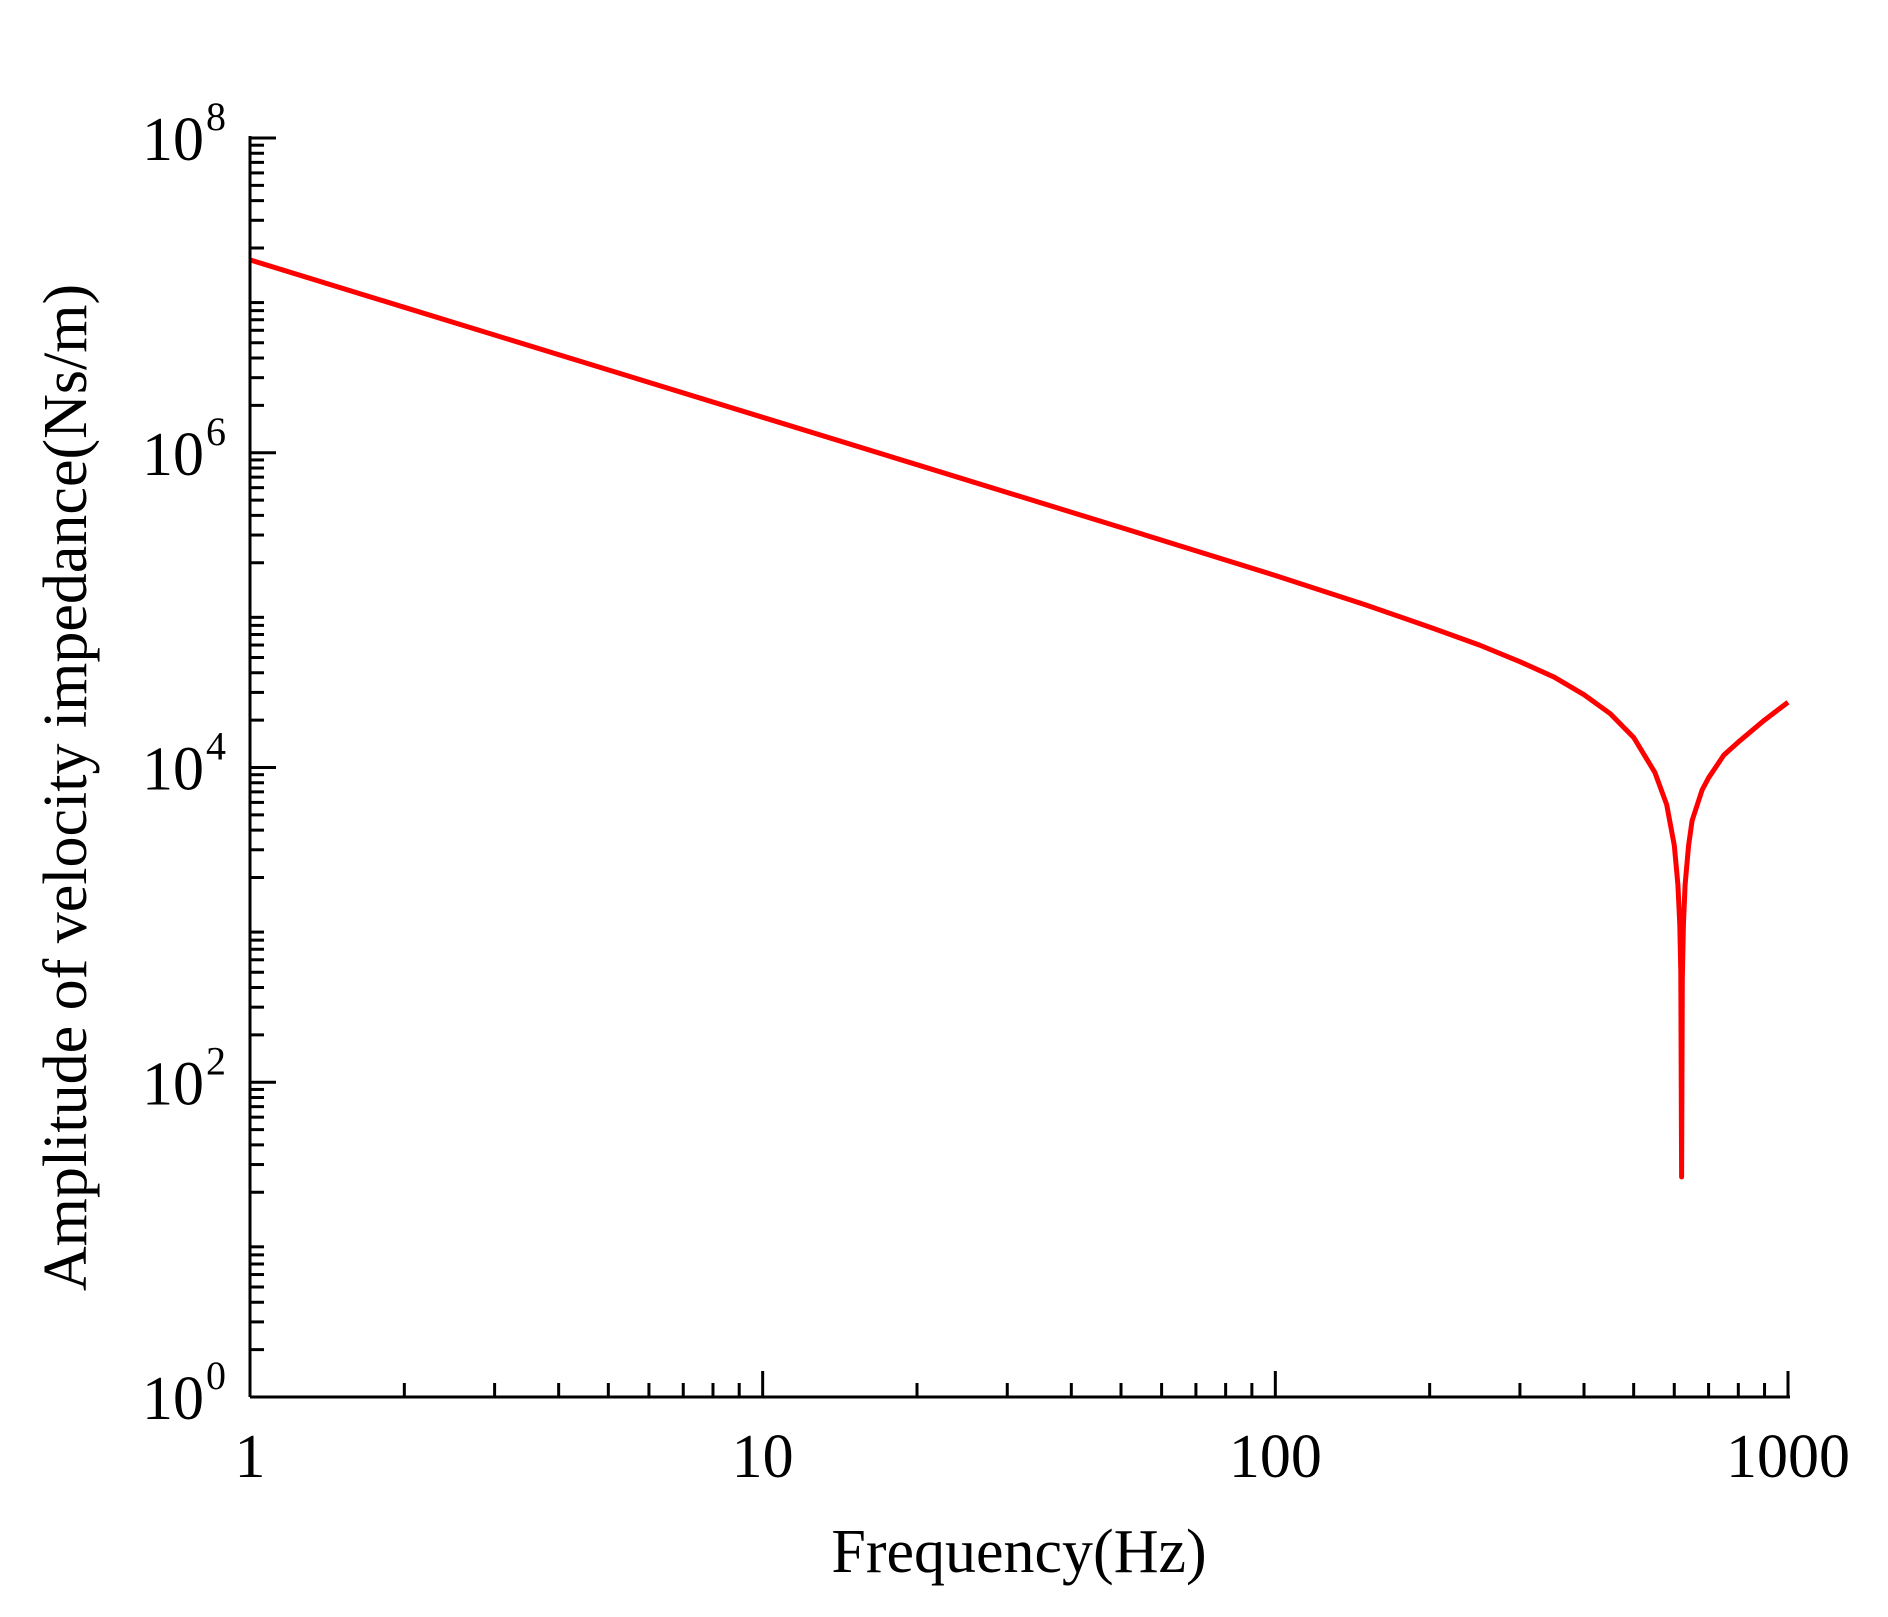 The image size is (1888, 1617). What do you see at coordinates (1043, 1457) in the screenshot?
I see `x-tick-labels: 1 10 100 1000` at bounding box center [1043, 1457].